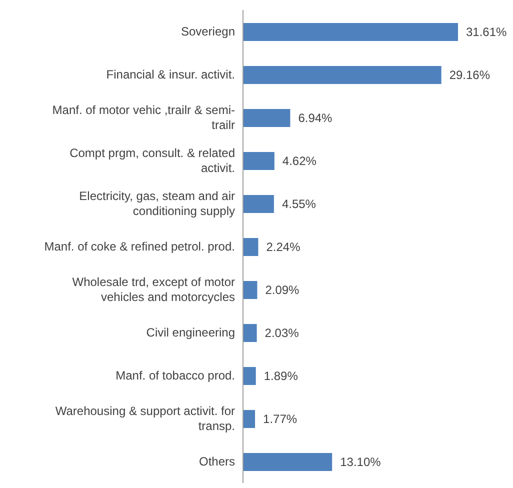 The height and width of the screenshot is (488, 513). Describe the element at coordinates (282, 290) in the screenshot. I see `data-label: 2.09%` at that location.